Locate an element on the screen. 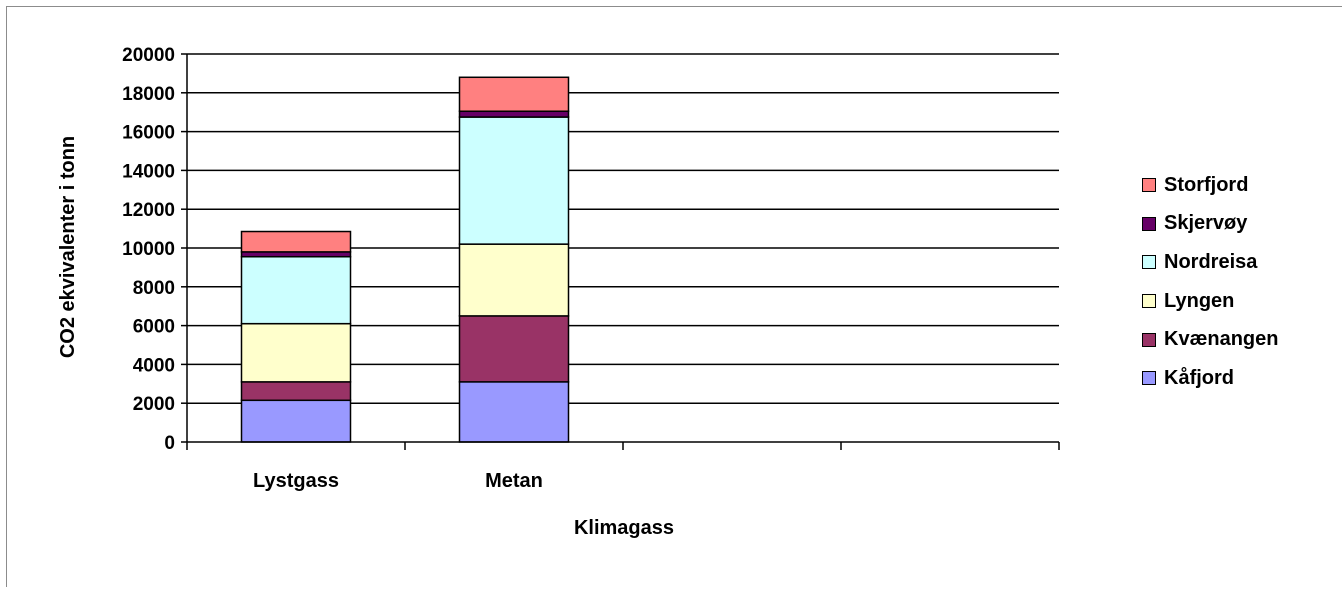 The width and height of the screenshot is (1344, 589). x-tick-label: Metan is located at coordinates (514, 481).